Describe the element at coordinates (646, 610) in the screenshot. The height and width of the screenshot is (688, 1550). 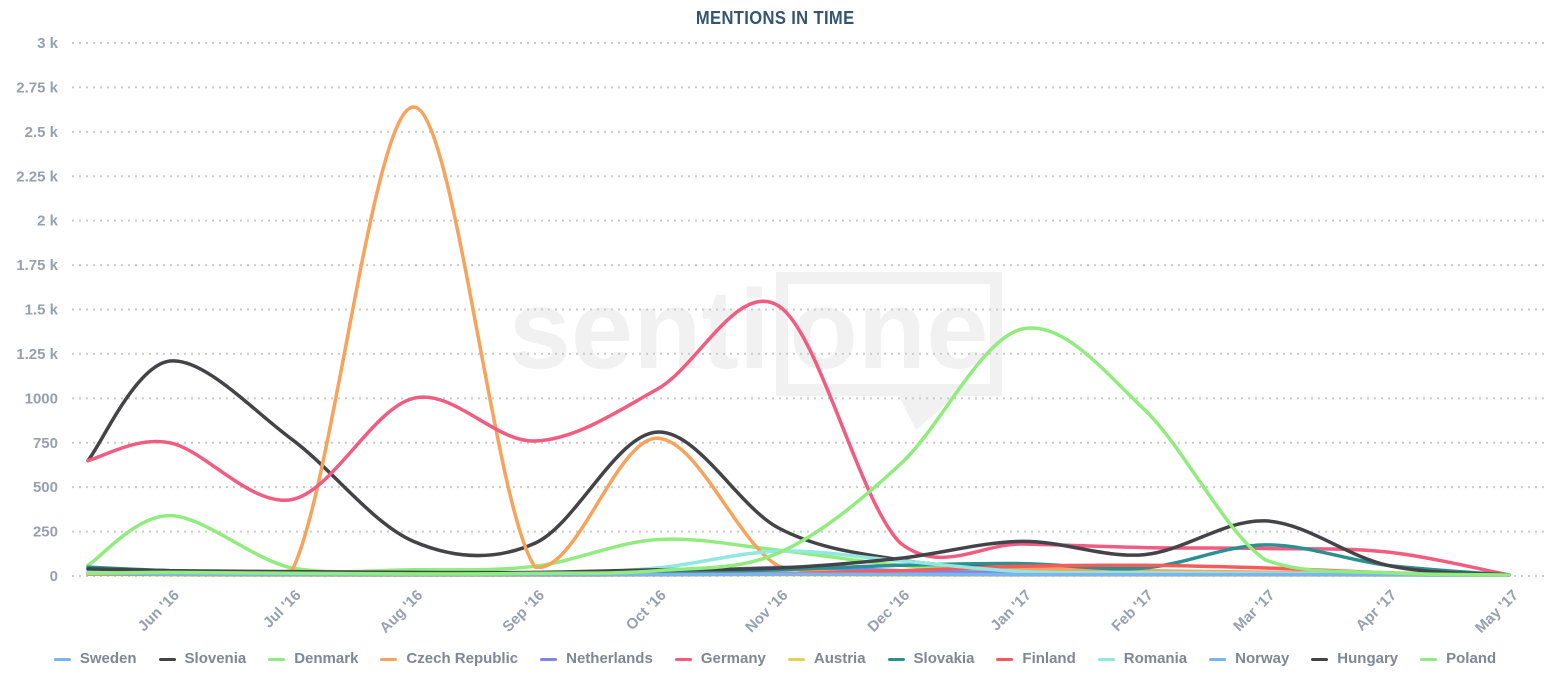
I see `x-axis-label: Oct '16` at that location.